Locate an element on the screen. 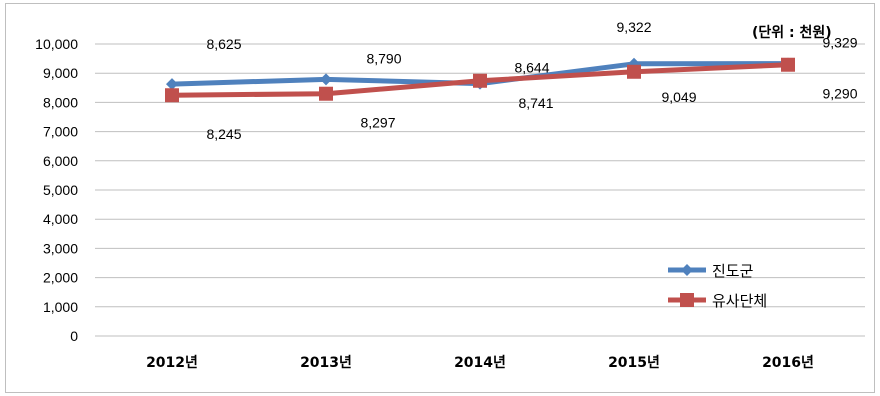 The width and height of the screenshot is (880, 396). y-tick-label: 5,000 is located at coordinates (60, 190).